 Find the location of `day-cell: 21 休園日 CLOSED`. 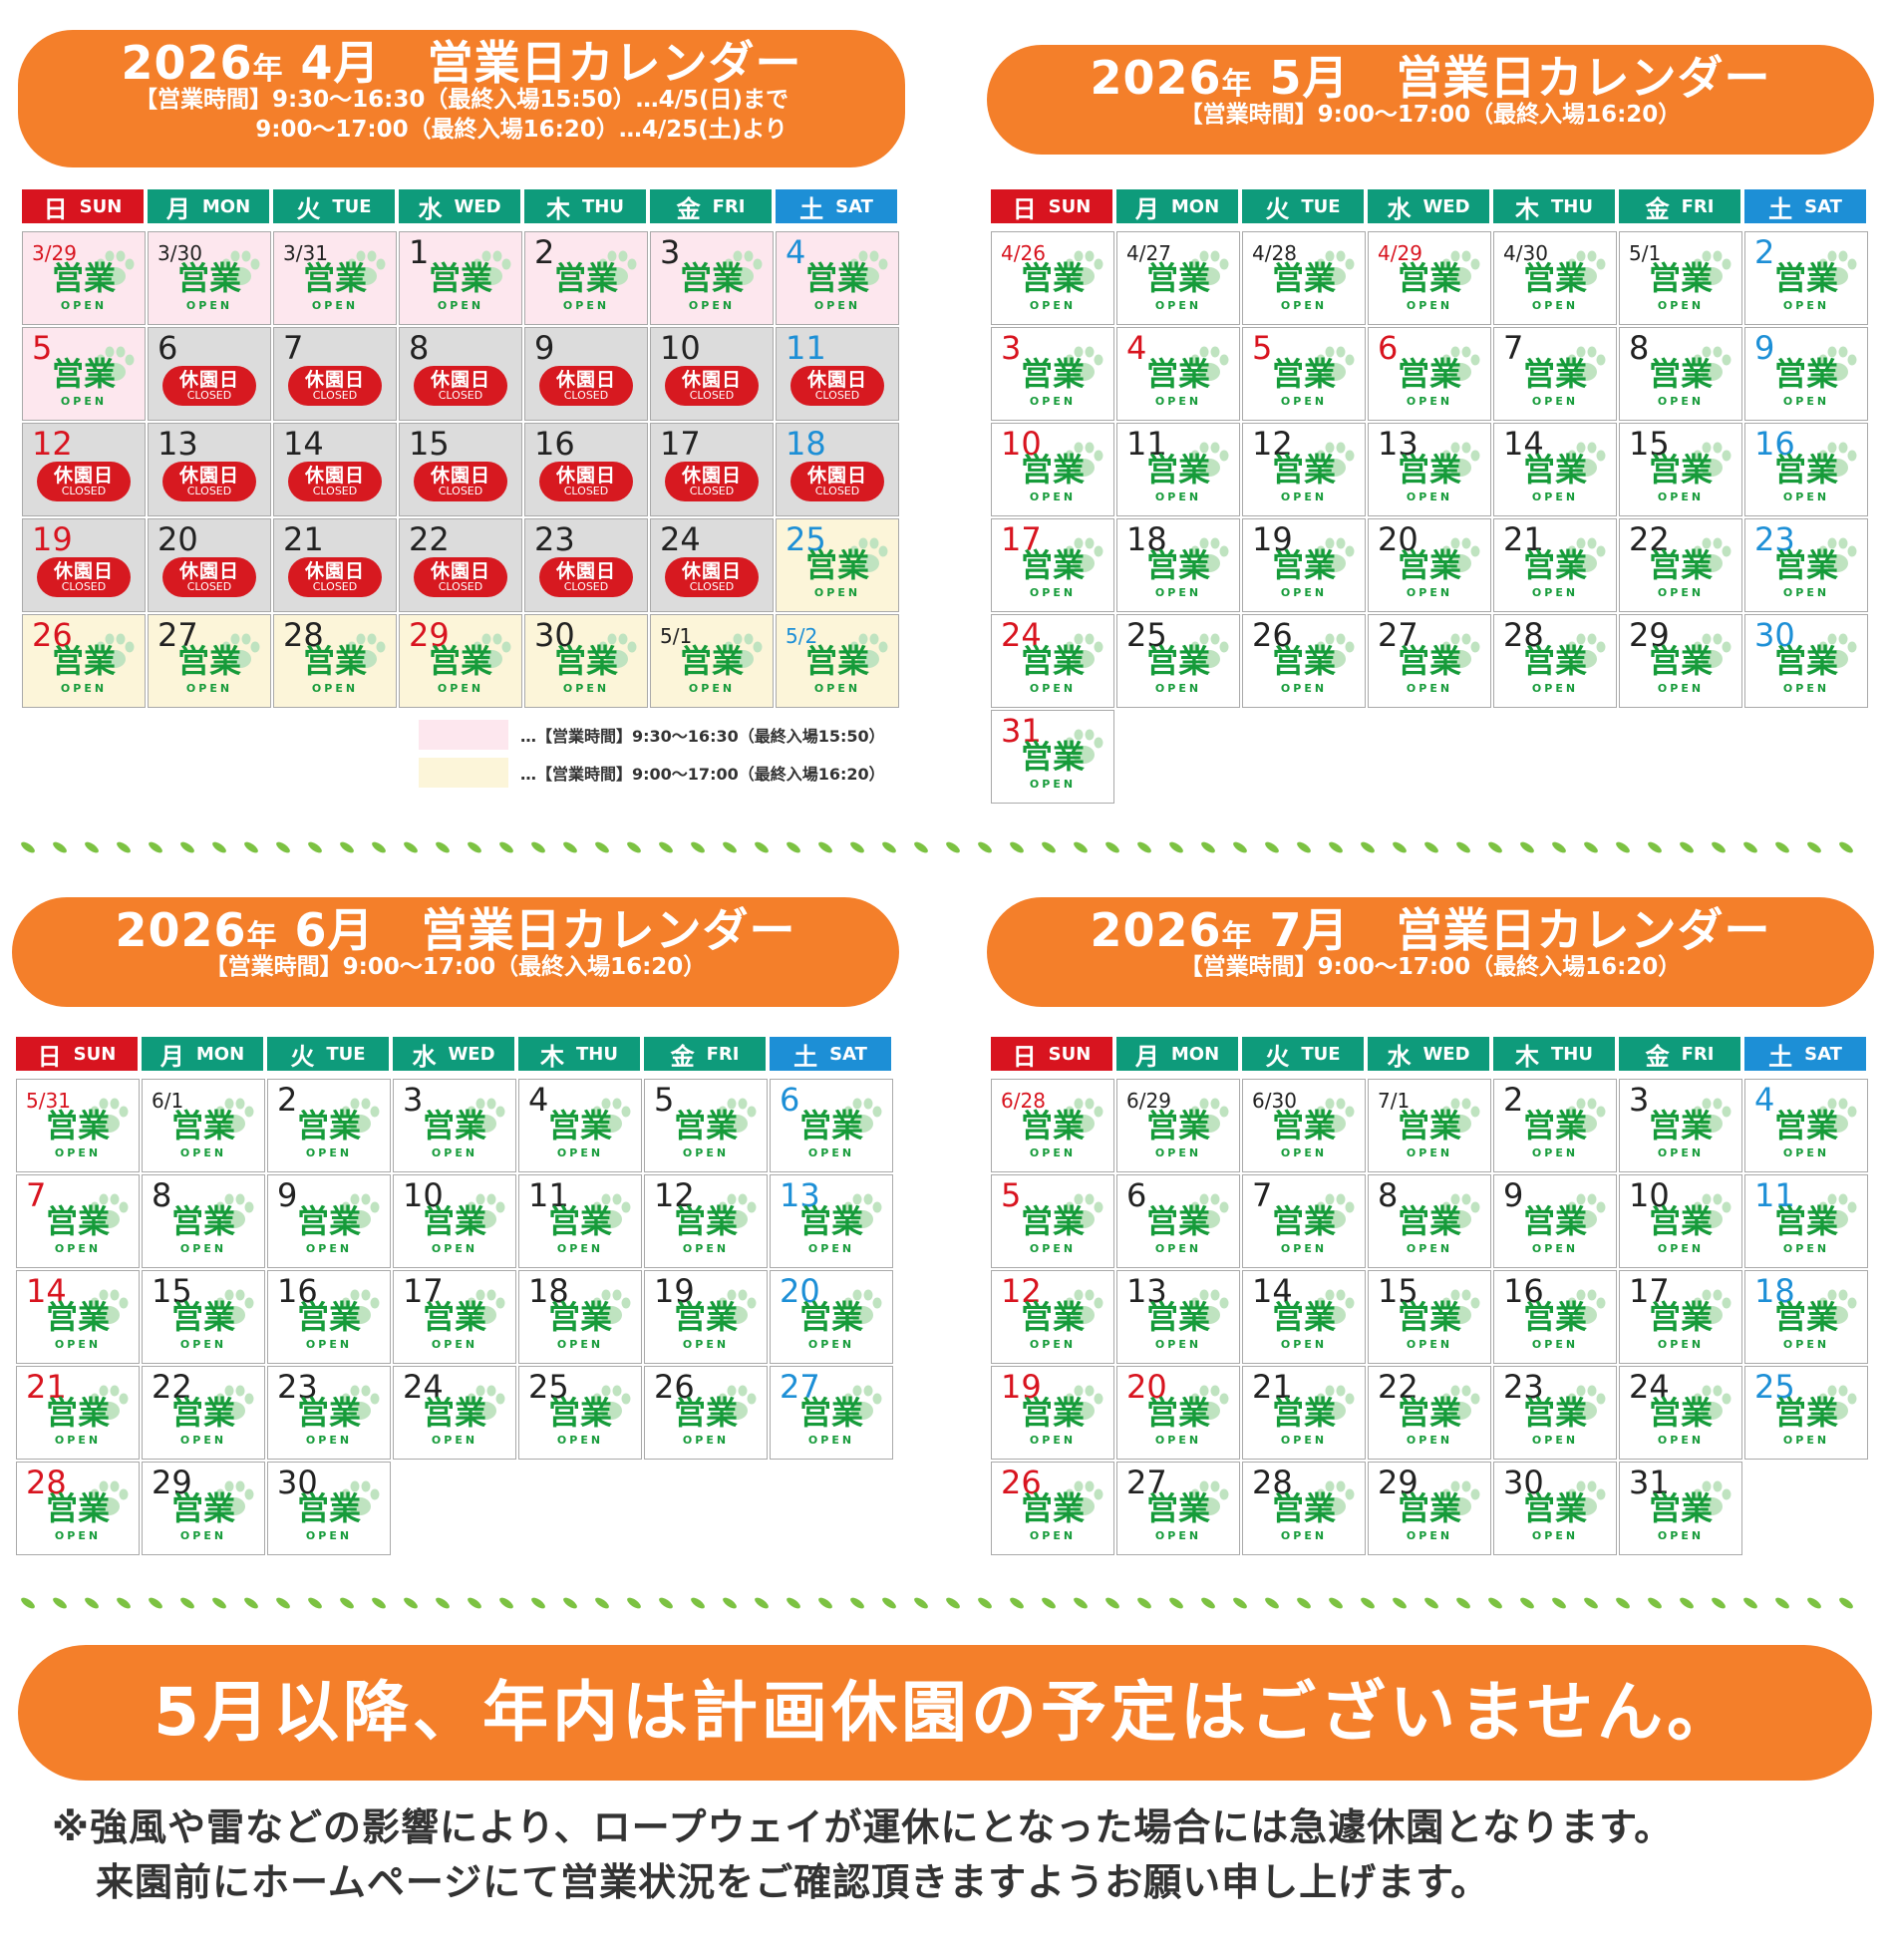

day-cell: 21 休園日 CLOSED is located at coordinates (335, 565).